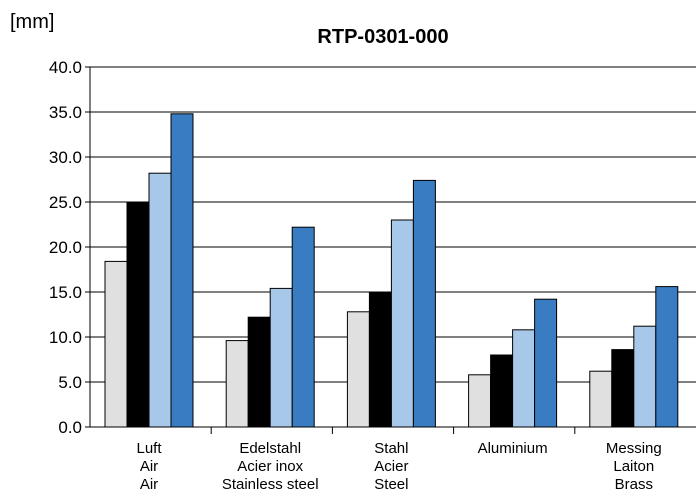 This screenshot has height=499, width=696. I want to click on chart-title: RTP-0301-000, so click(382, 37).